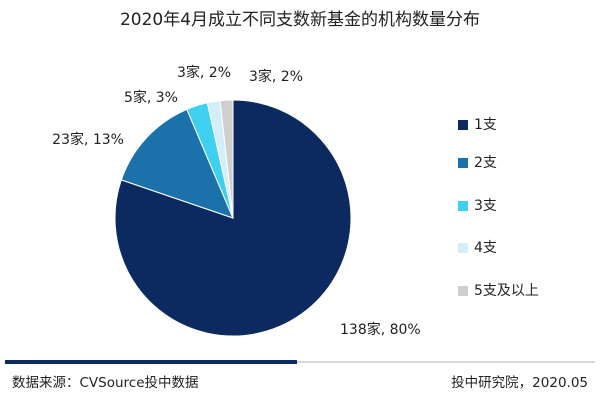  Describe the element at coordinates (300, 20) in the screenshot. I see `chart-title: 2020年4月成立不同支数新基金的机构数量分布` at that location.